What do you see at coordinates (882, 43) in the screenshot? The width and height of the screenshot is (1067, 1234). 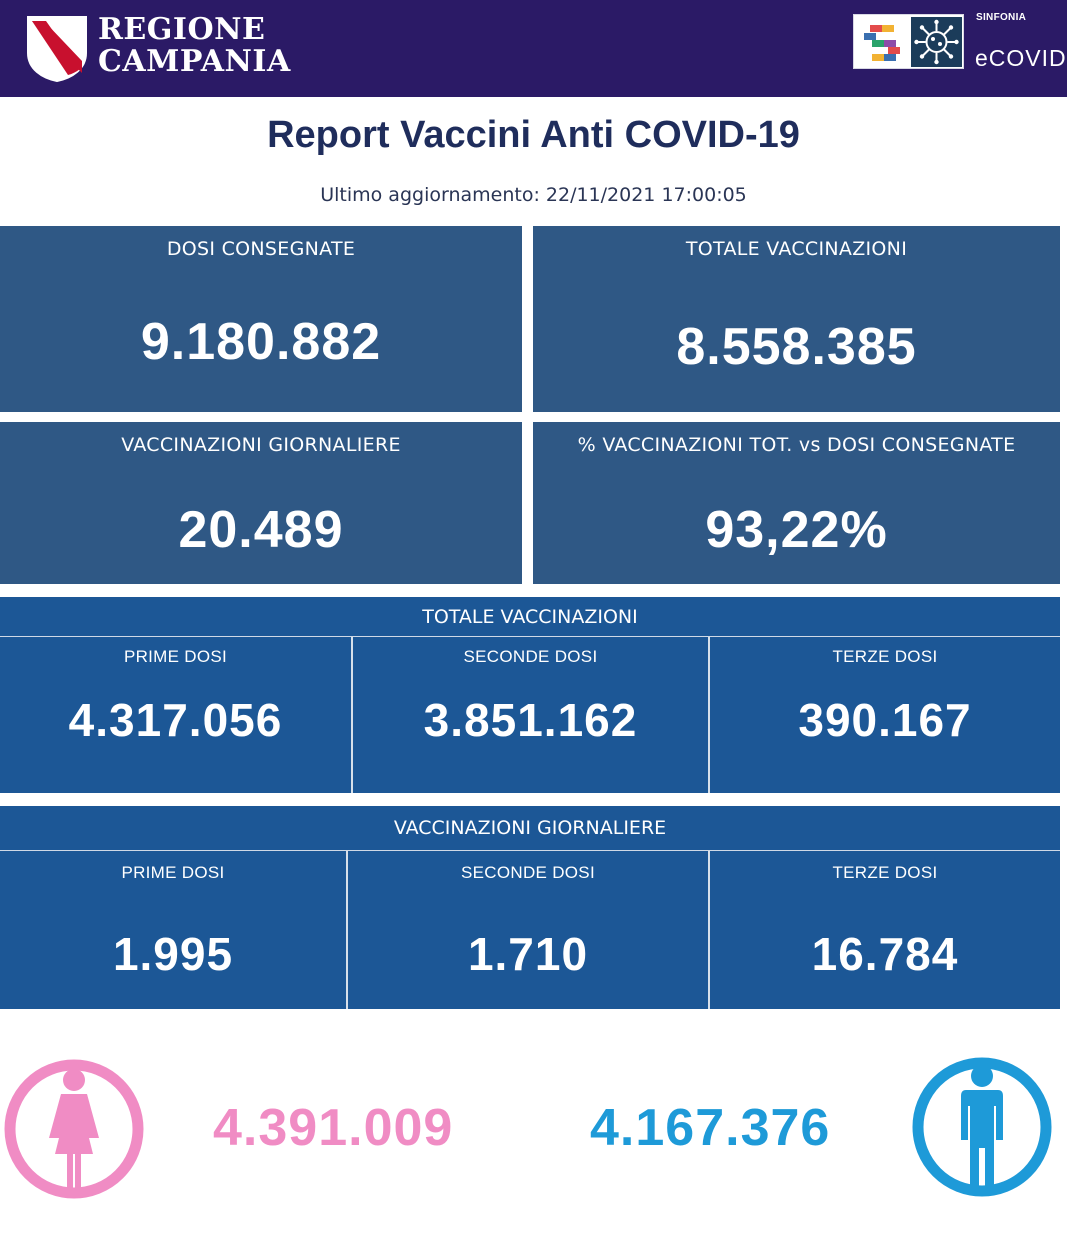 I see `sinfonia-pixel-s-icon` at bounding box center [882, 43].